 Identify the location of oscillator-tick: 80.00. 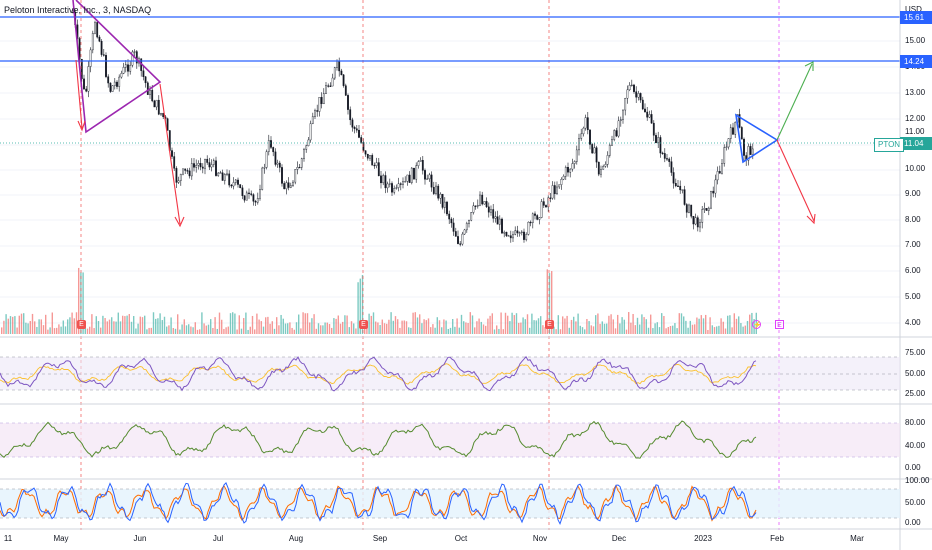
(915, 422).